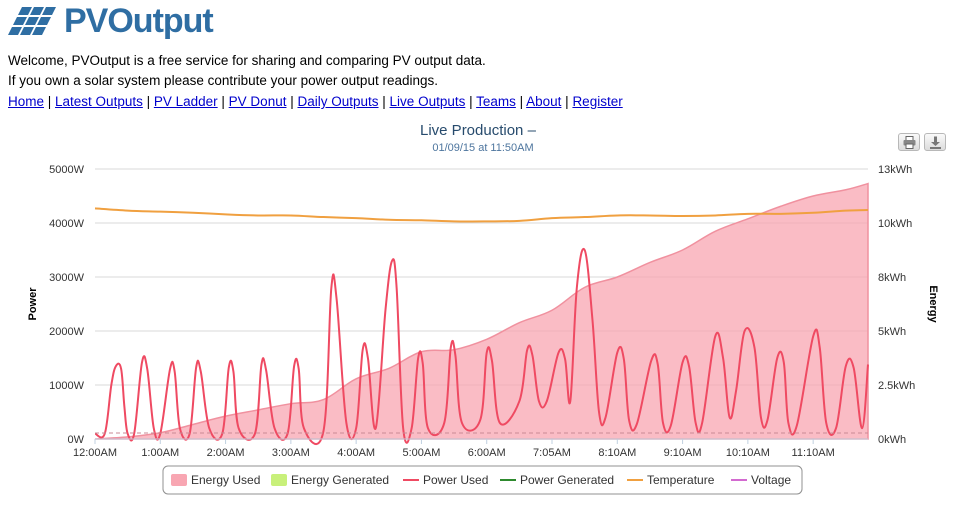  Describe the element at coordinates (66, 224) in the screenshot. I see `y-tick-label: 4000W` at that location.